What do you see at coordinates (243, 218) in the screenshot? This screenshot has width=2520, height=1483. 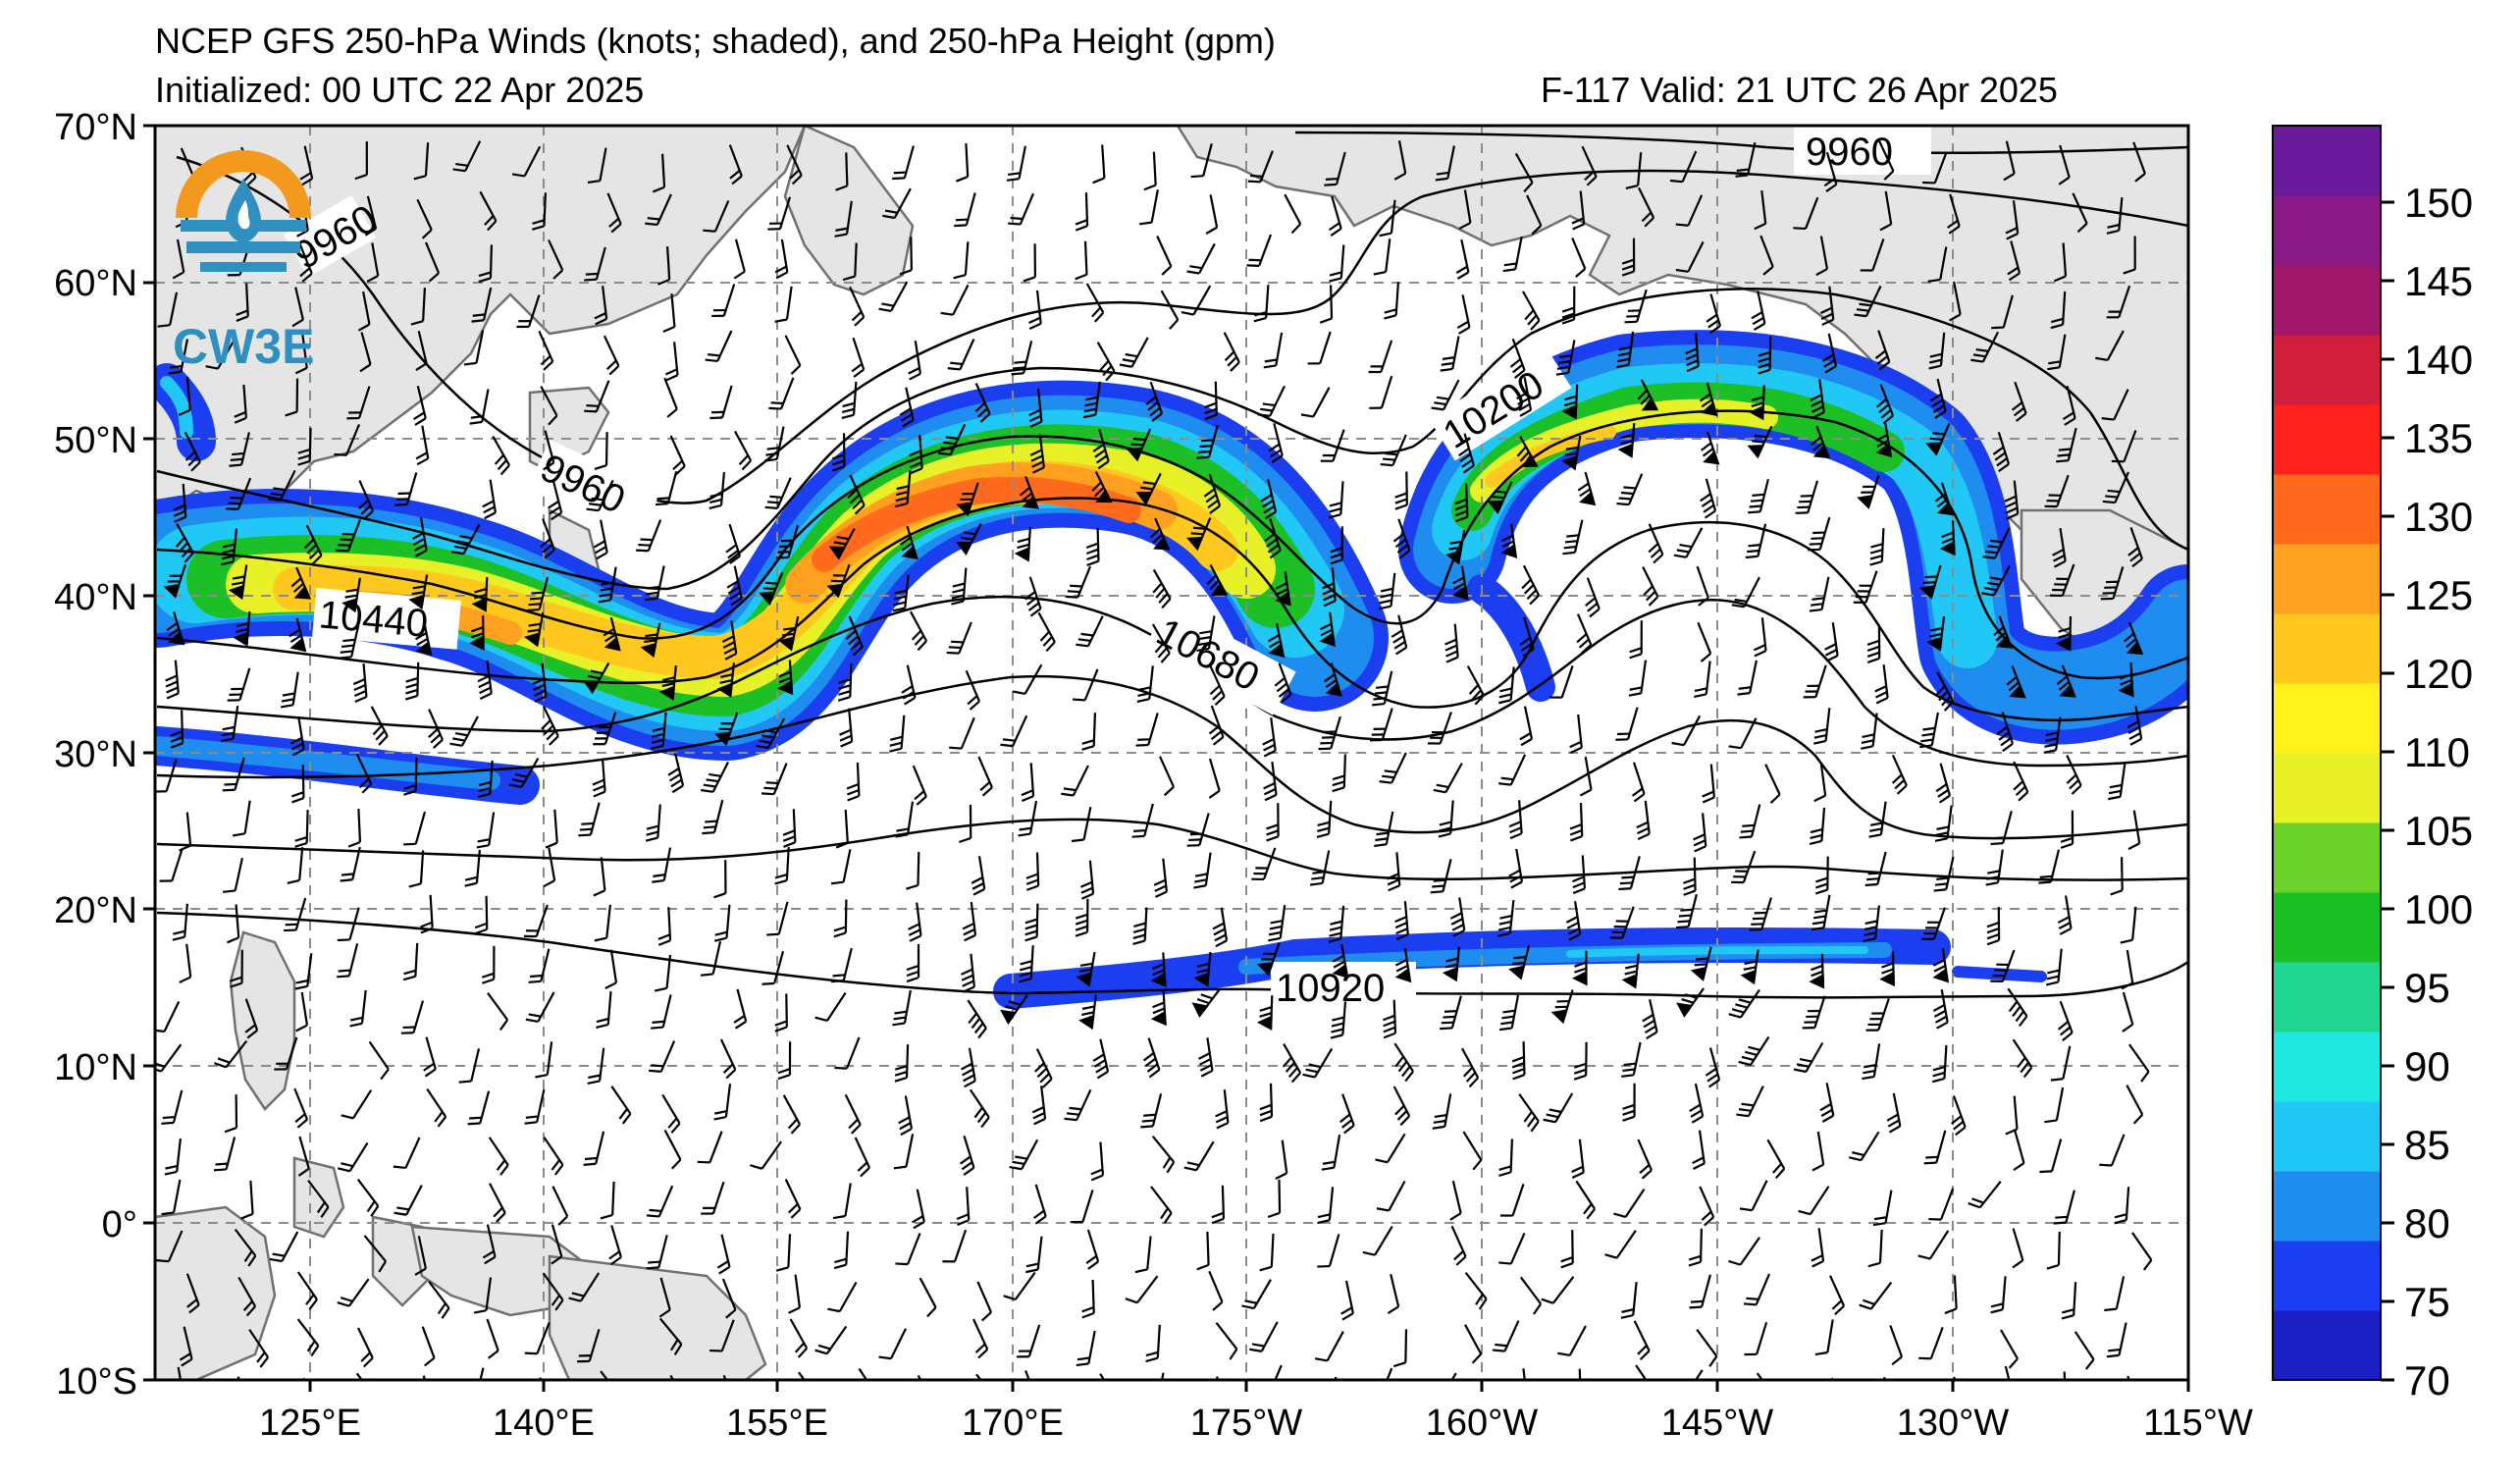 I see `water-drop-logo-icon` at bounding box center [243, 218].